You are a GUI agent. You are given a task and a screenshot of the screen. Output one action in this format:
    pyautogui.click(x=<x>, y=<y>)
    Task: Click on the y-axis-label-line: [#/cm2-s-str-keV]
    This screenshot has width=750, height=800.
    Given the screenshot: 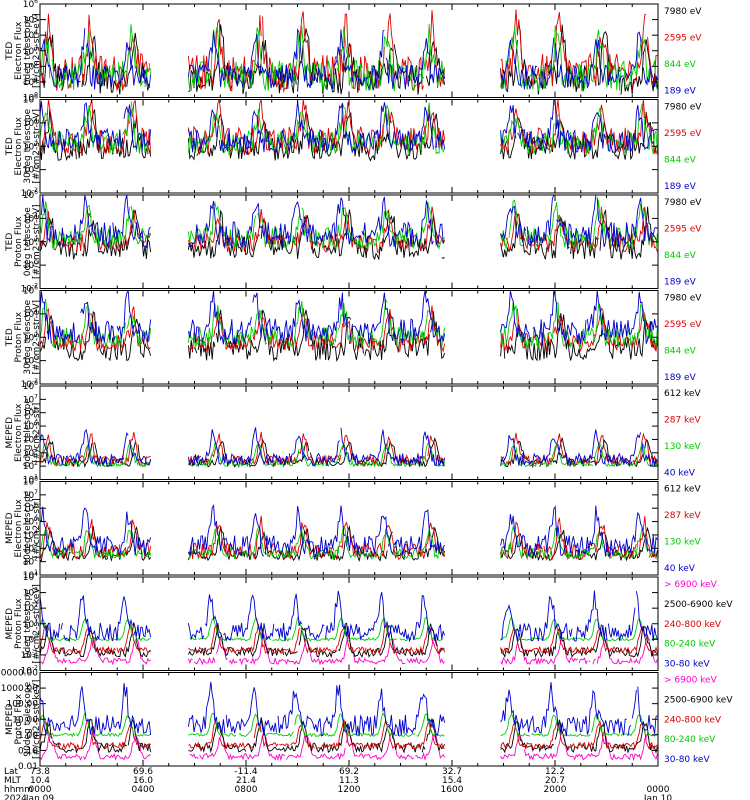 What is the action you would take?
    pyautogui.click(x=37, y=719)
    